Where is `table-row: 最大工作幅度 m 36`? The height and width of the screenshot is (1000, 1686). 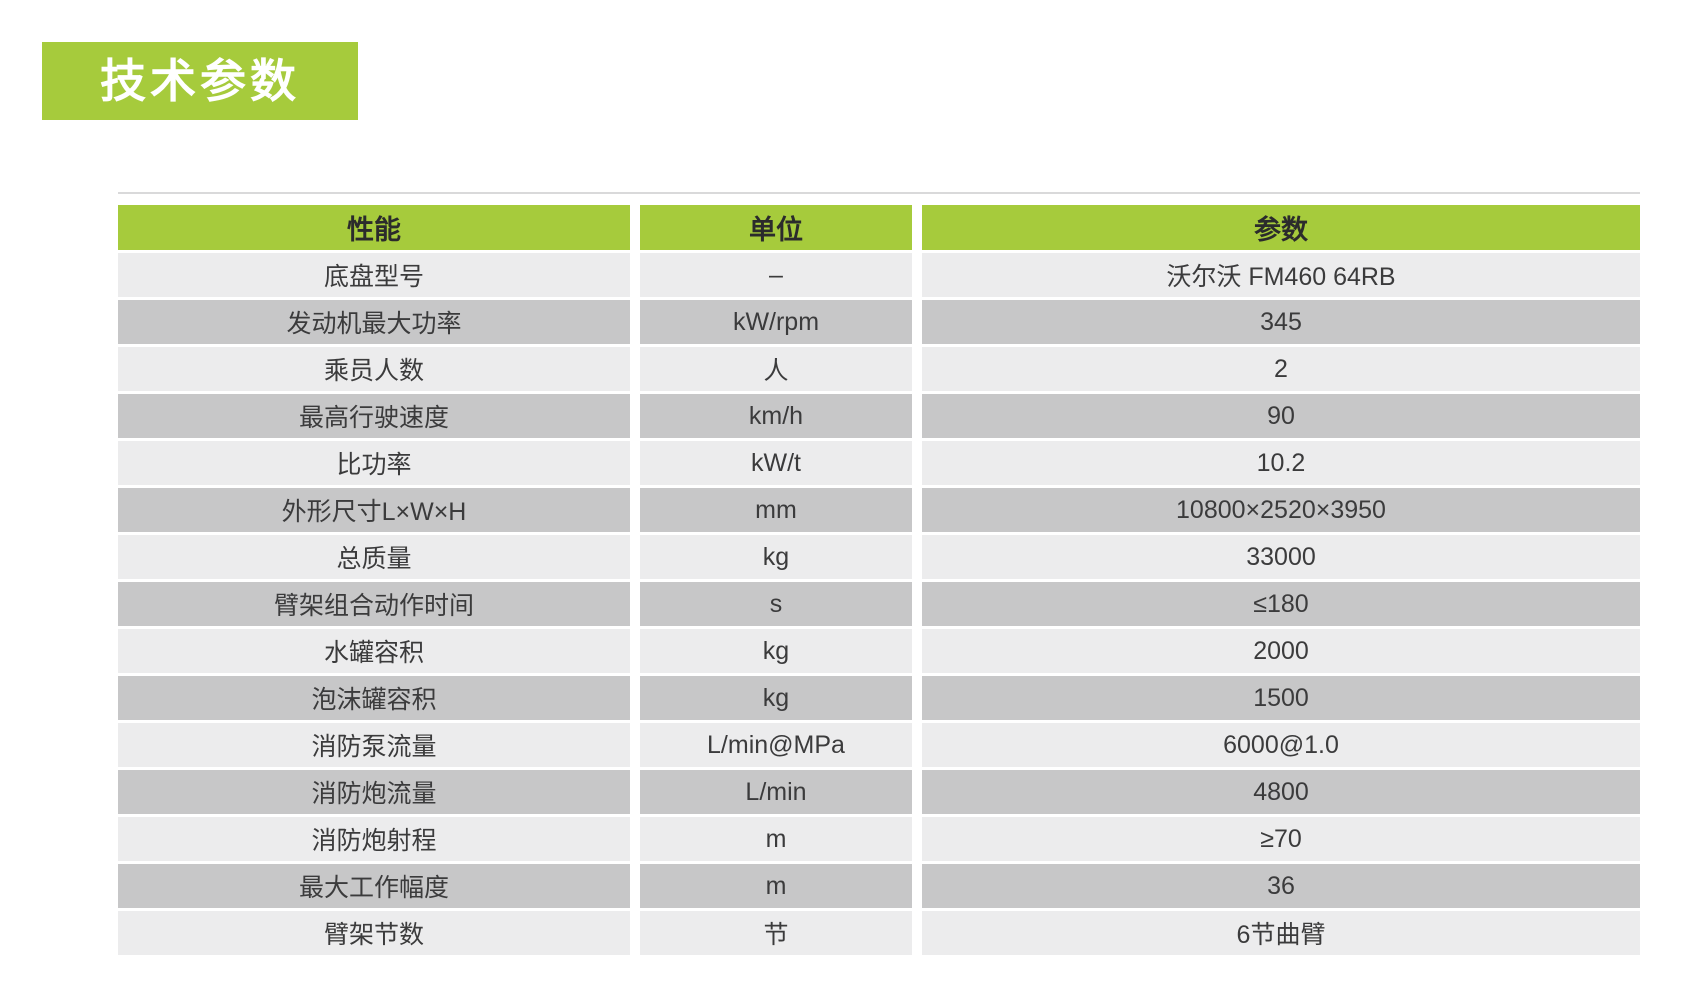
table-row: 最大工作幅度 m 36 is located at coordinates (879, 886).